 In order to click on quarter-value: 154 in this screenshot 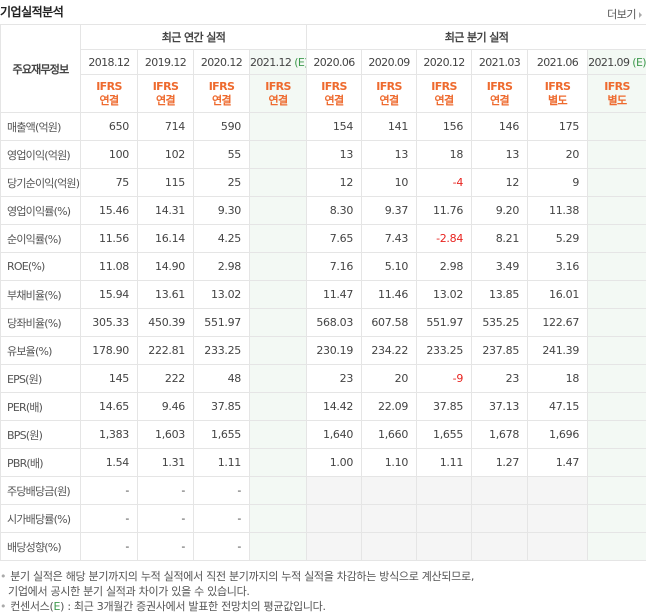, I will do `click(334, 126)`.